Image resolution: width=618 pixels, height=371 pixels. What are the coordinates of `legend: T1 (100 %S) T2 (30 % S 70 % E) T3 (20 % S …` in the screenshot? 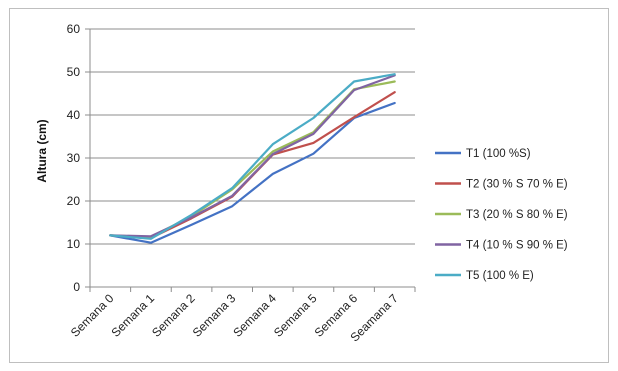 It's located at (501, 215).